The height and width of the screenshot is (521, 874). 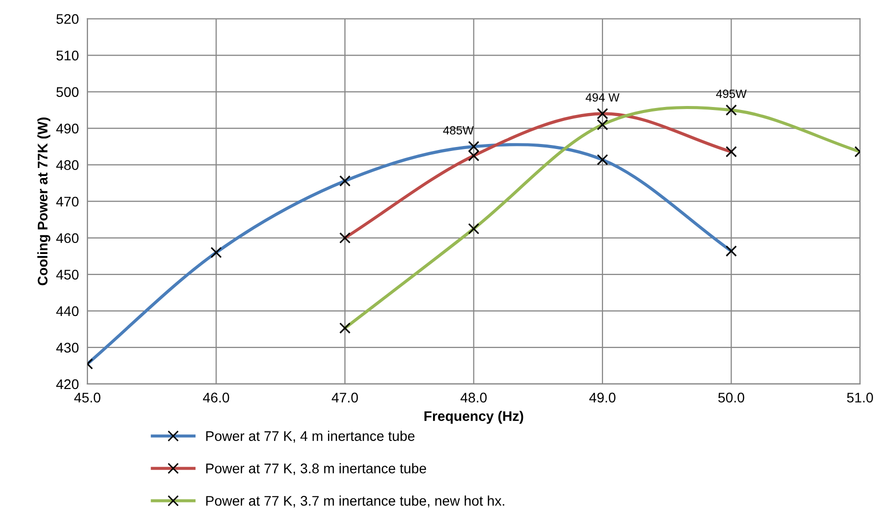 What do you see at coordinates (67, 55) in the screenshot?
I see `y-tick-label: 510` at bounding box center [67, 55].